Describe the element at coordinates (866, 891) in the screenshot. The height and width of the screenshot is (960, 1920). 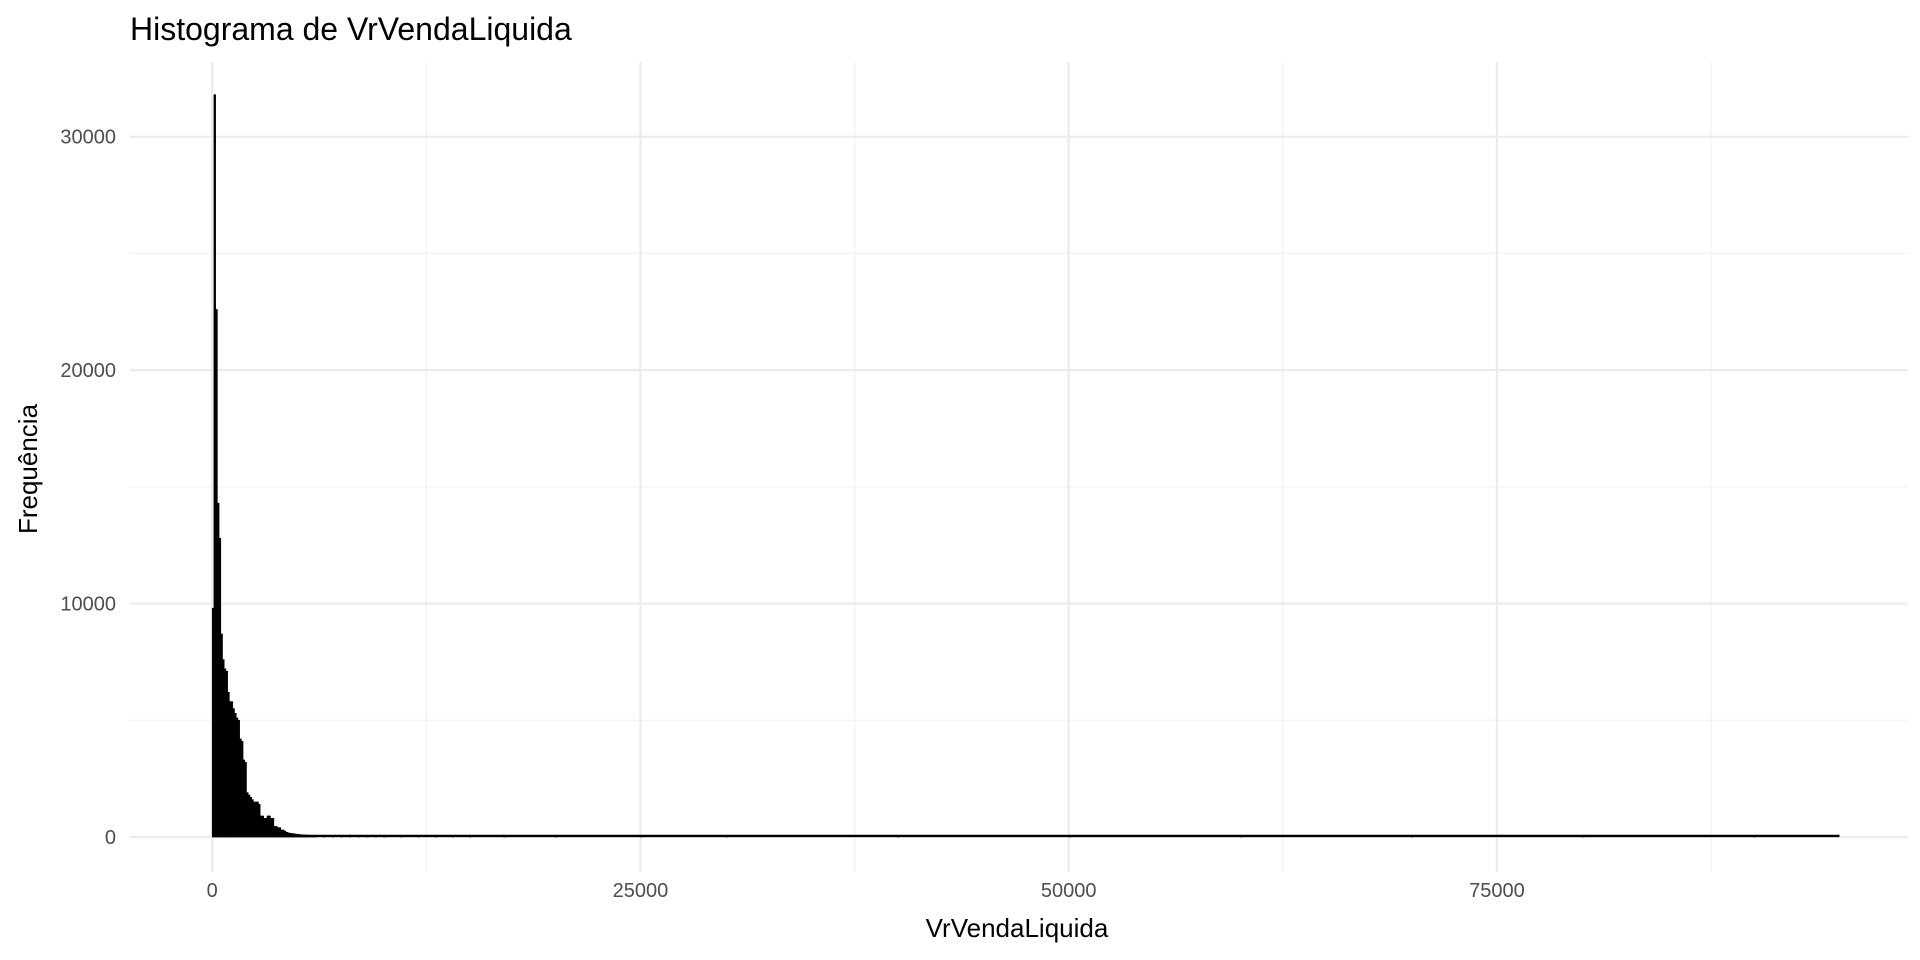
I see `x-axis-tick-labels: 0 25000 50000 75000` at that location.